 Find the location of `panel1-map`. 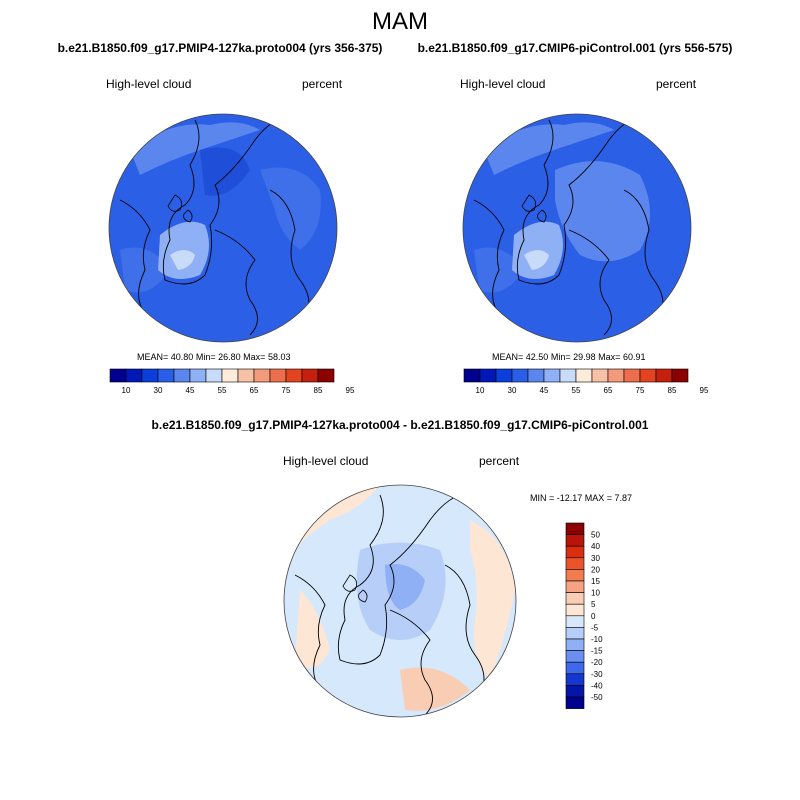

panel1-map is located at coordinates (223, 228).